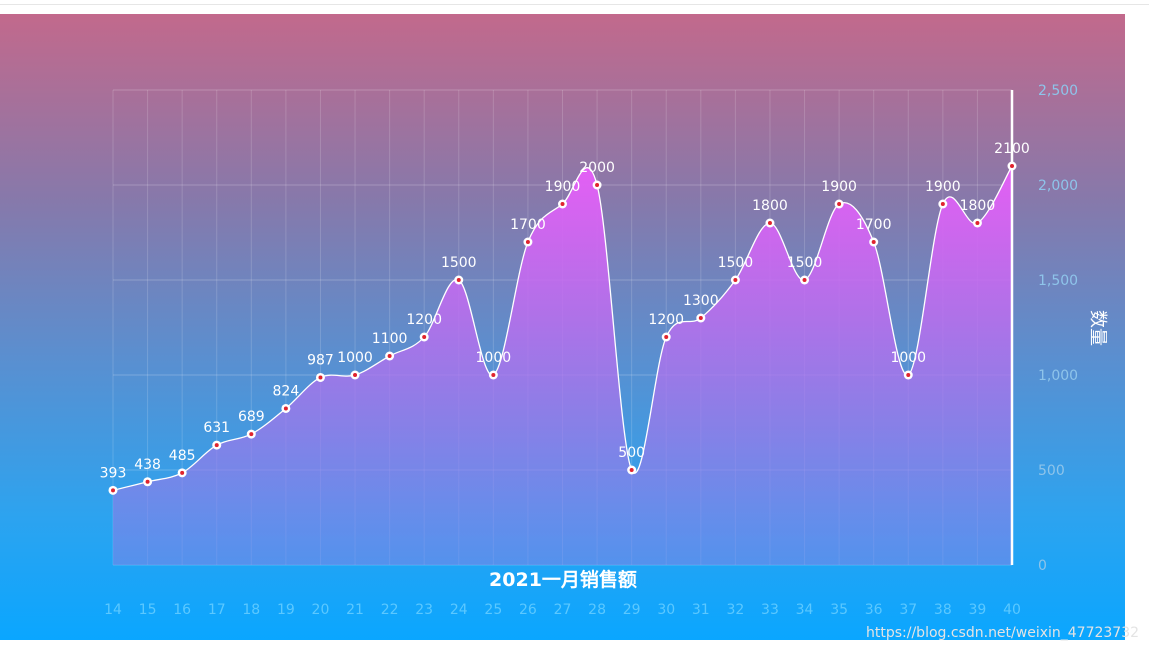 The image size is (1149, 654). What do you see at coordinates (908, 358) in the screenshot?
I see `data-label-37: 1000` at bounding box center [908, 358].